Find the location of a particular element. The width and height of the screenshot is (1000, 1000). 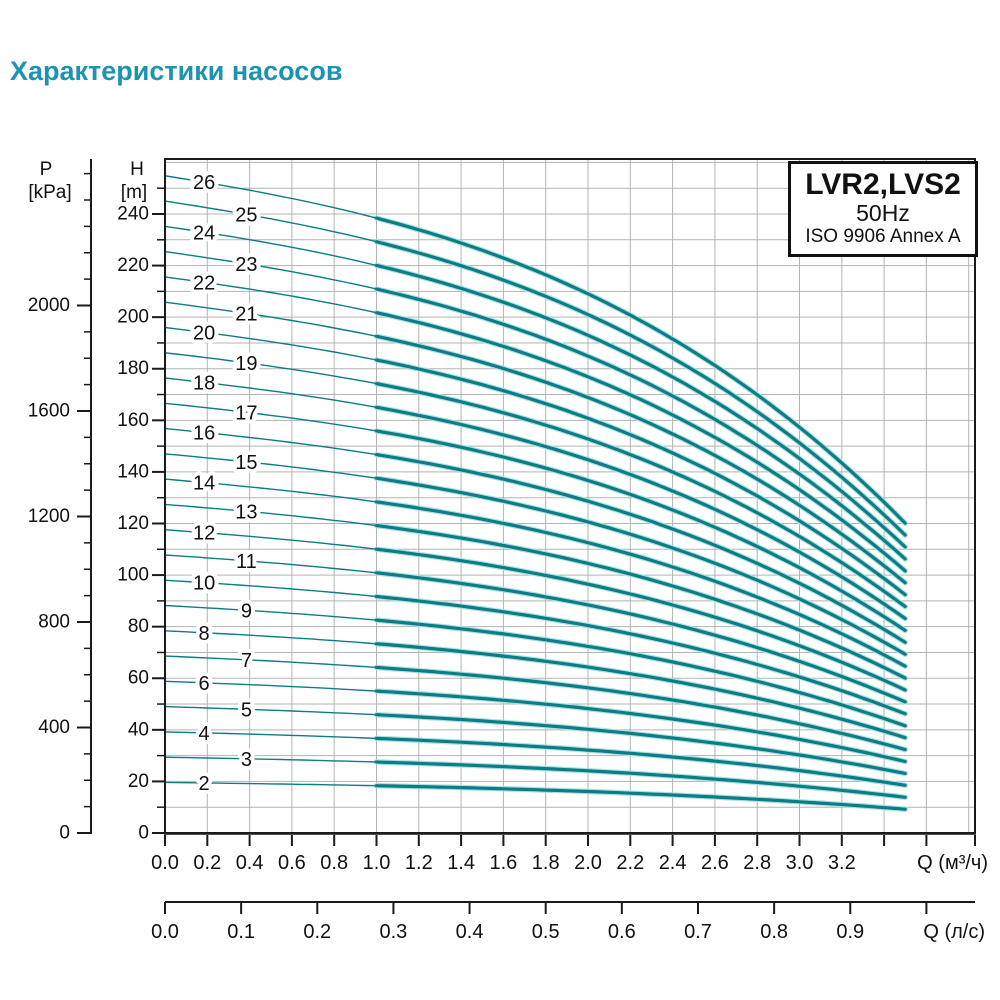

legend-model-name: LVR2,LVS2 is located at coordinates (883, 184).